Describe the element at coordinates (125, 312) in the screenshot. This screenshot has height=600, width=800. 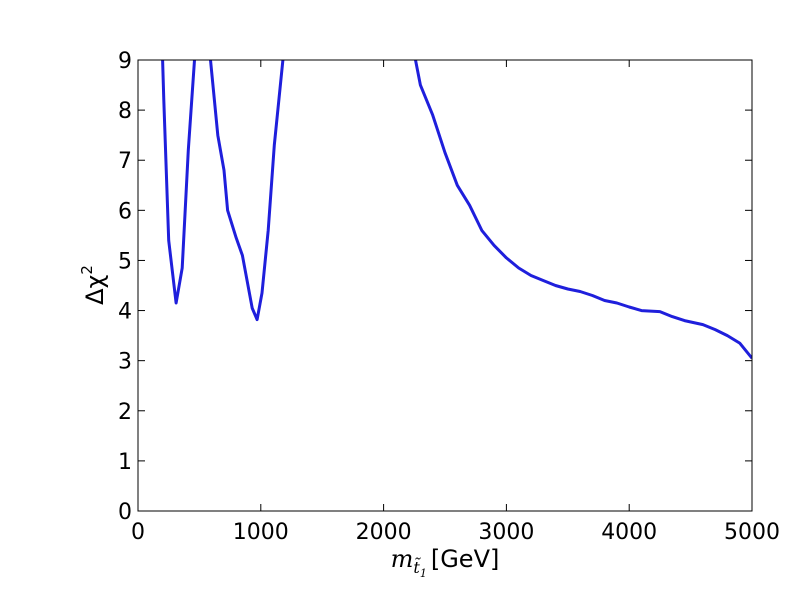
I see `y-tick-label: 4` at that location.